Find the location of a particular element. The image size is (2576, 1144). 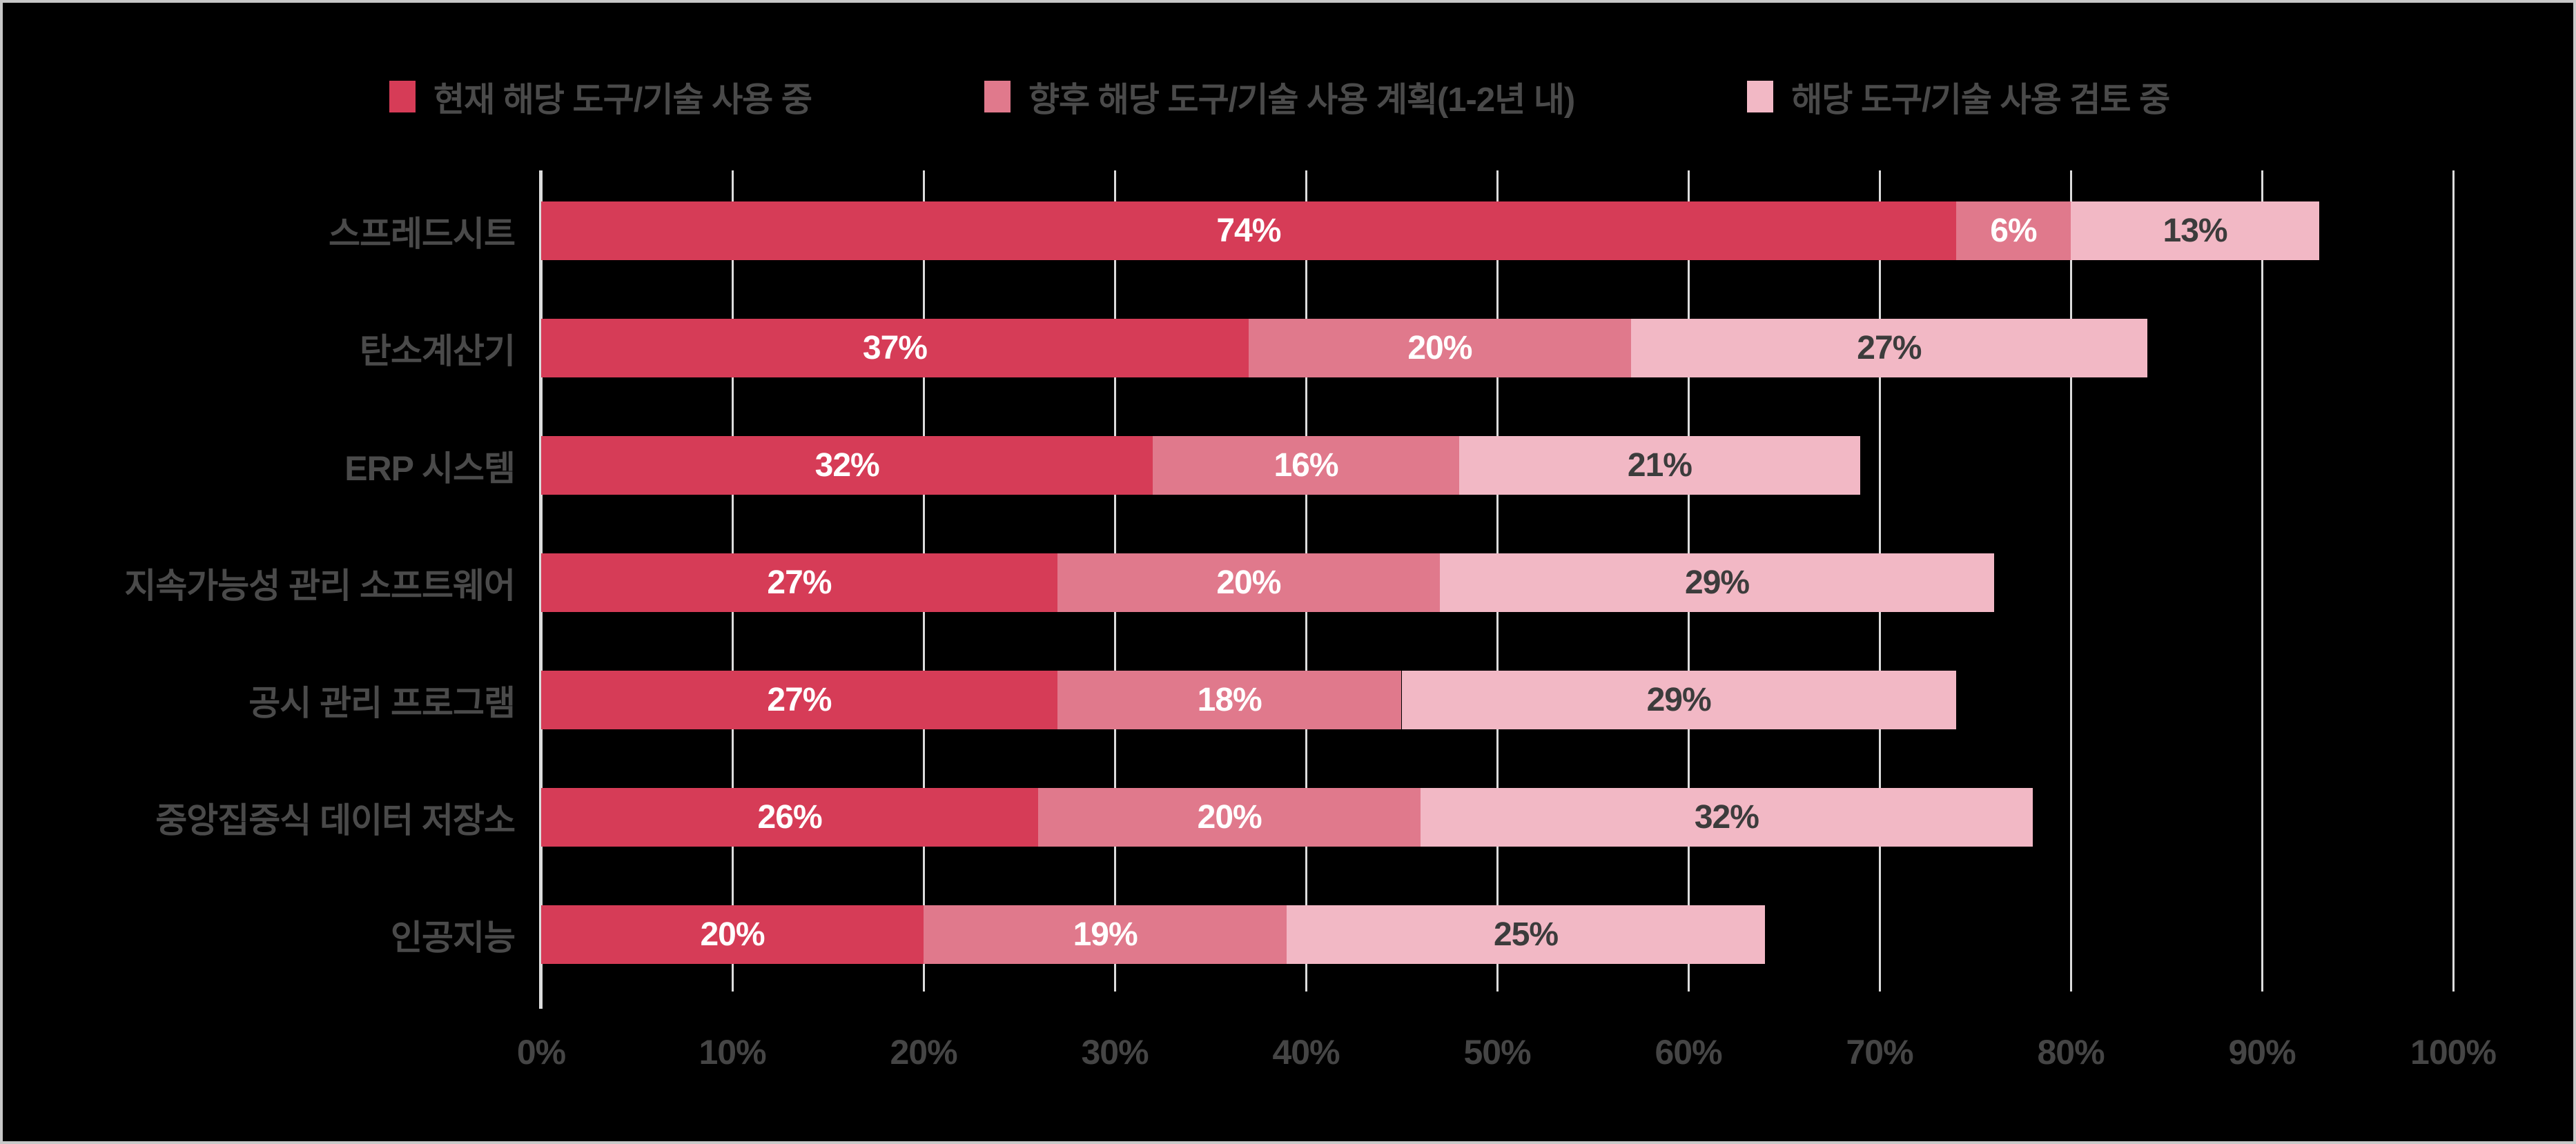

x-tick-label: 30% is located at coordinates (1115, 1053).